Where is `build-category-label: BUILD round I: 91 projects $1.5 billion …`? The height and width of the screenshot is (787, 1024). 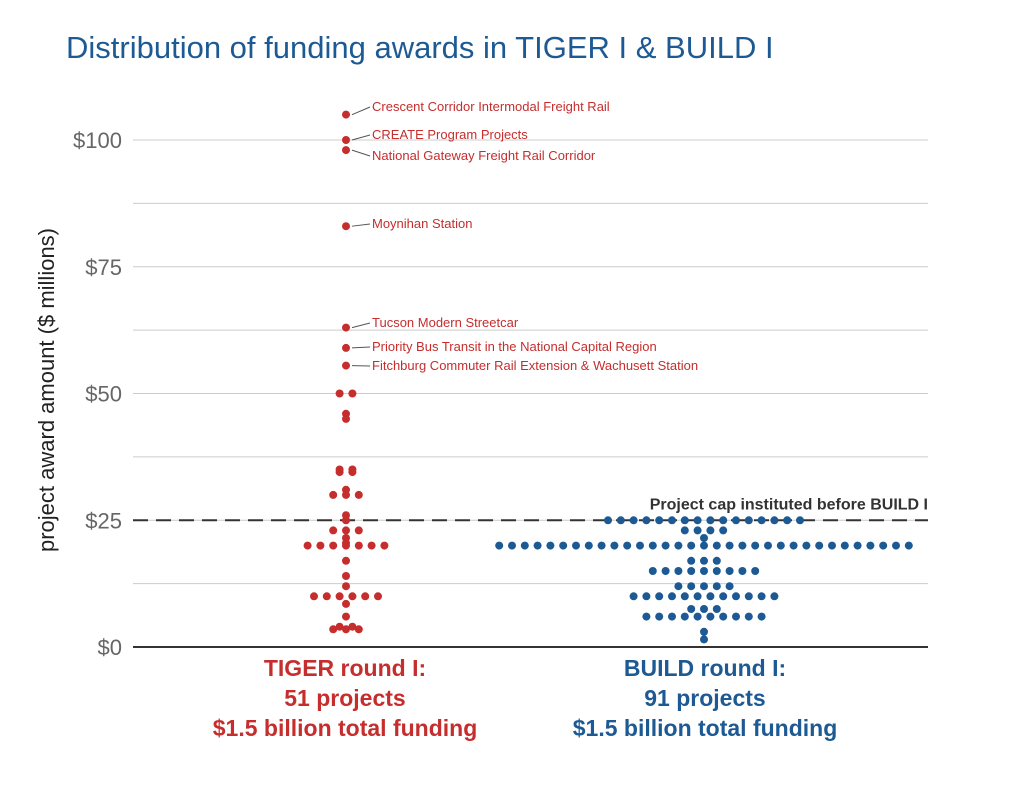 build-category-label: BUILD round I: 91 projects $1.5 billion … is located at coordinates (705, 698).